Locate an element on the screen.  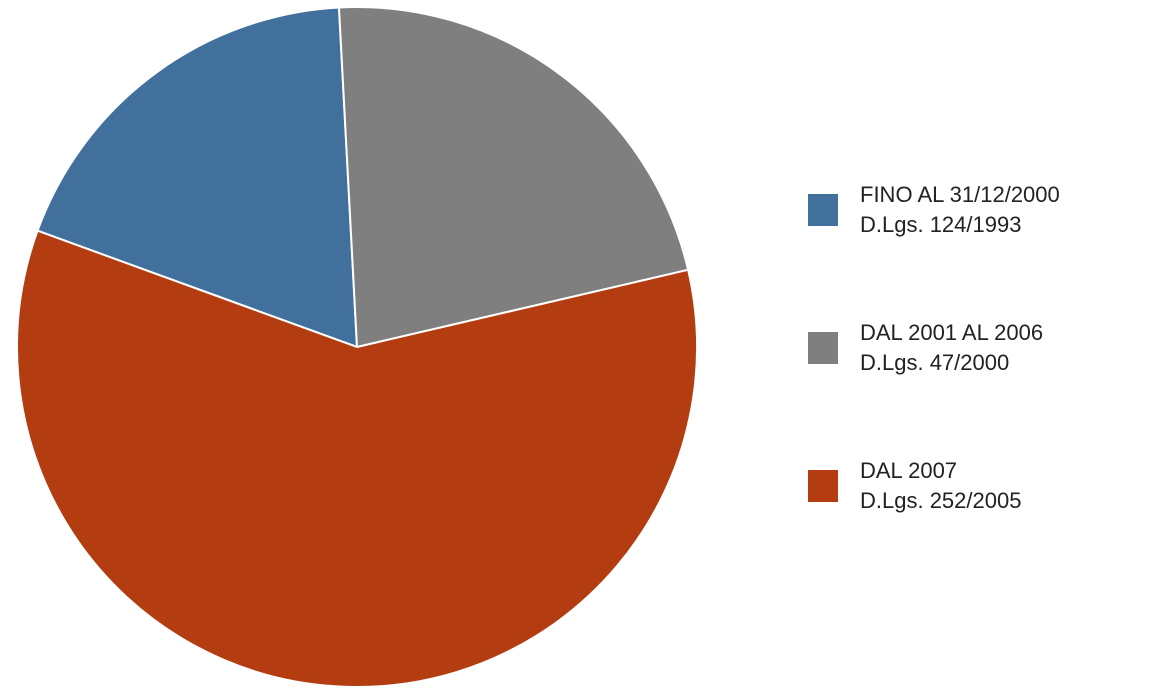
legend-item: DAL 2001 AL 2006 D.Lgs. 47/2000 is located at coordinates (934, 348).